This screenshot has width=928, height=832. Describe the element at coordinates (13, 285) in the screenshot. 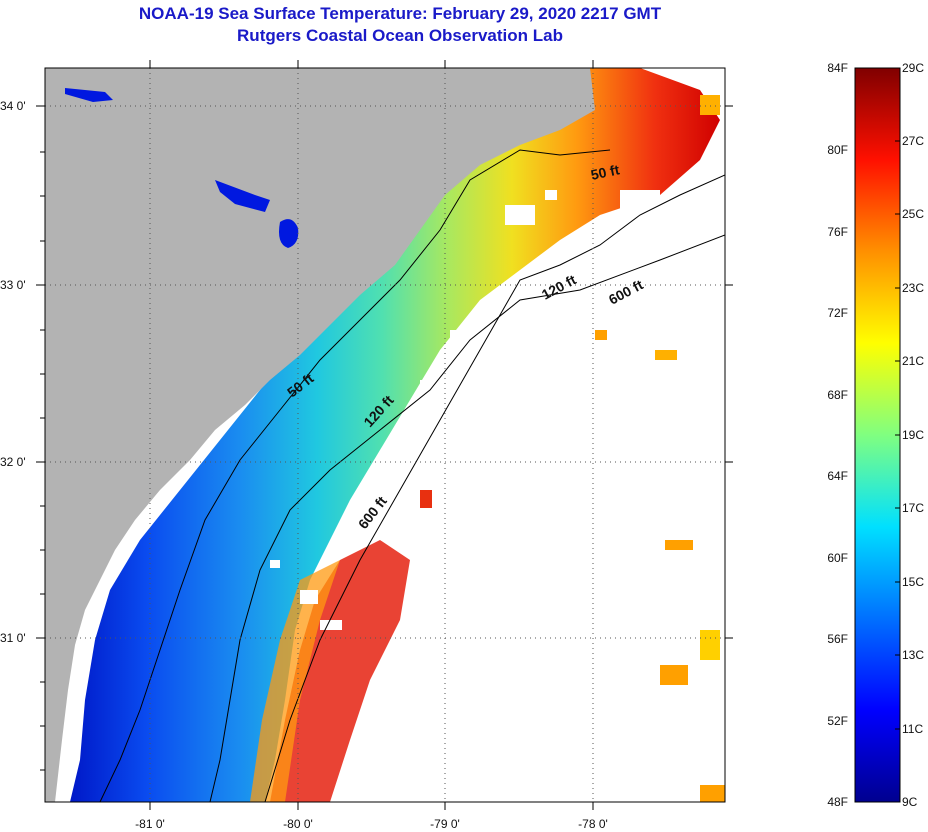

I see `lat-label: 33 0'` at that location.